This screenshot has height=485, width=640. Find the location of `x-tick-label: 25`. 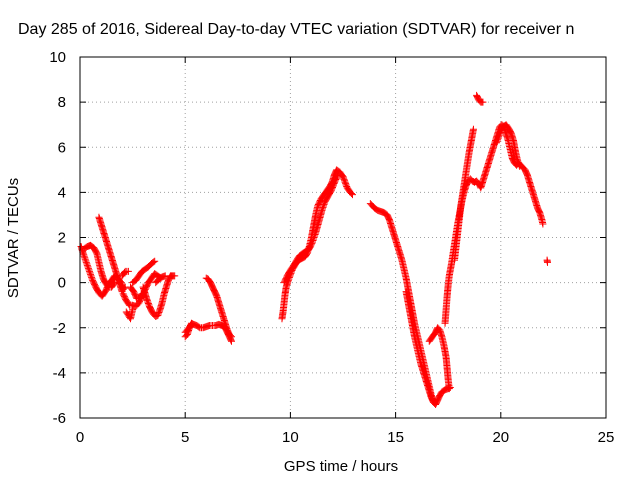

x-tick-label: 25 is located at coordinates (606, 437).